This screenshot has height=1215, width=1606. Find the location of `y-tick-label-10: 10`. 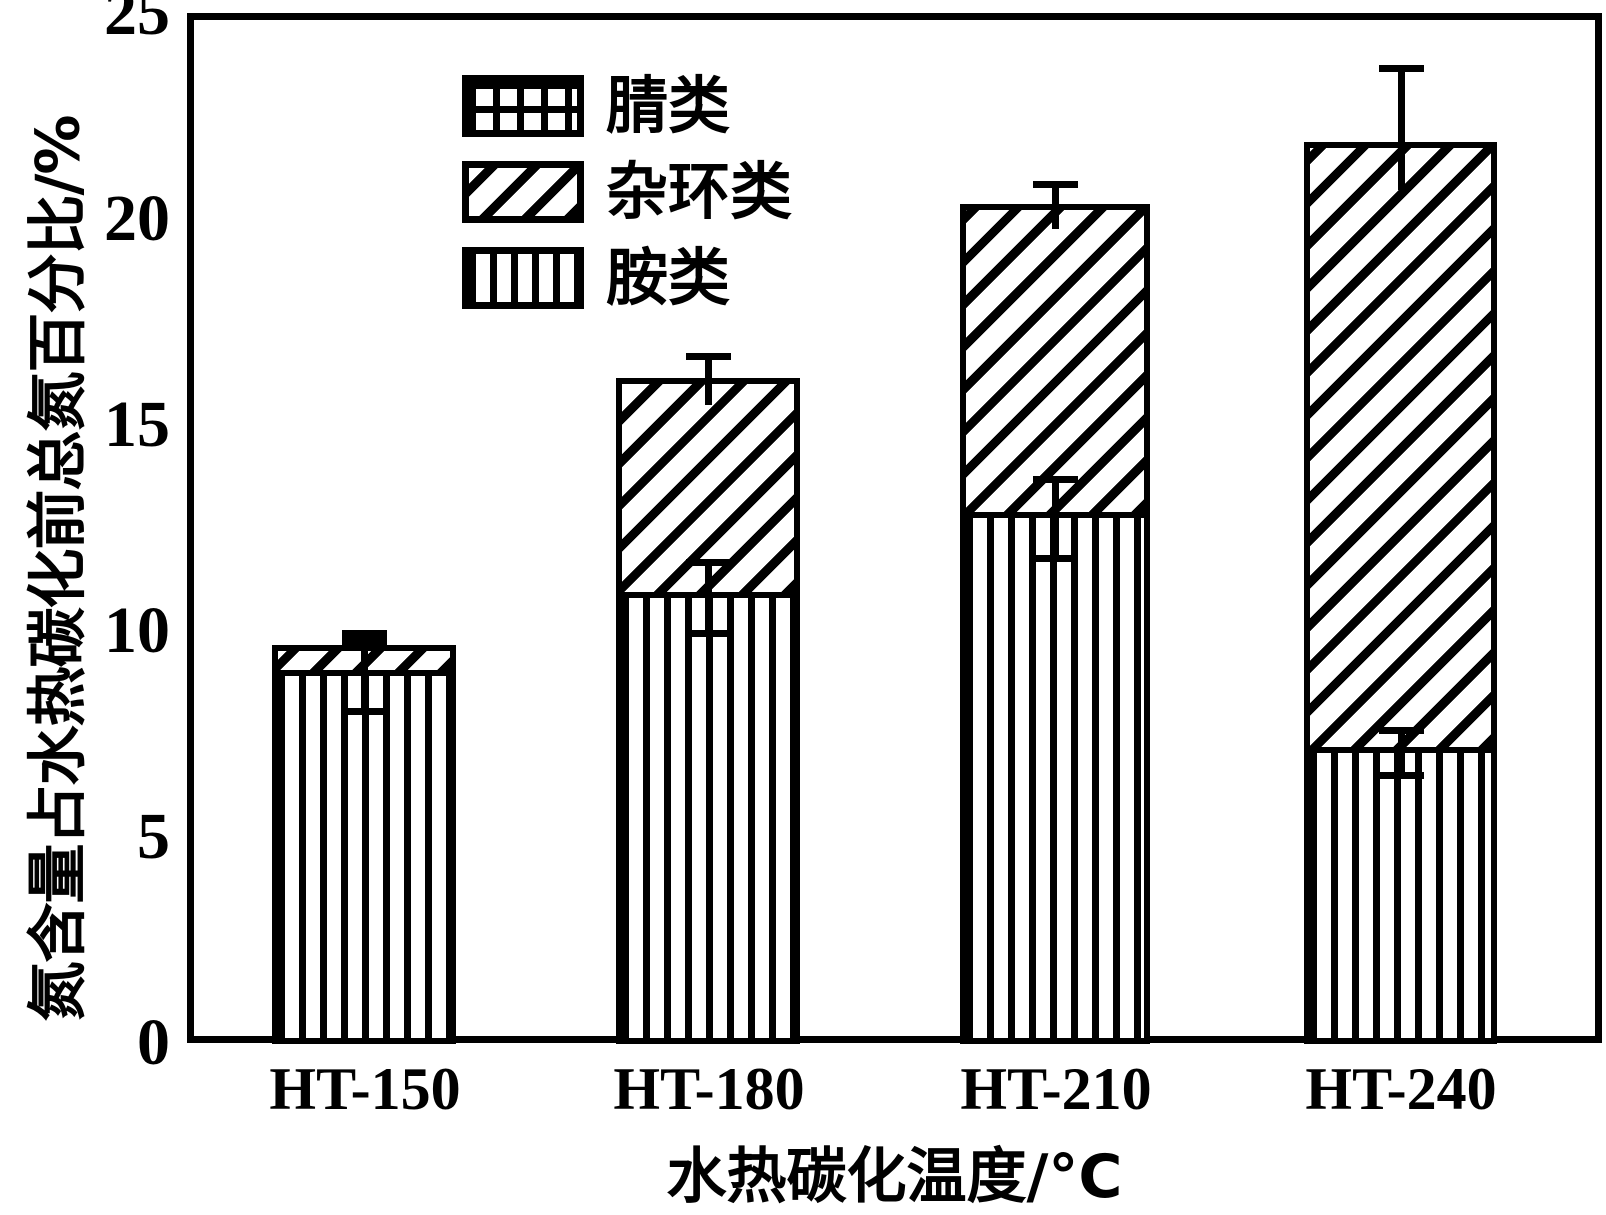

y-tick-label-10: 10 is located at coordinates (137, 630).